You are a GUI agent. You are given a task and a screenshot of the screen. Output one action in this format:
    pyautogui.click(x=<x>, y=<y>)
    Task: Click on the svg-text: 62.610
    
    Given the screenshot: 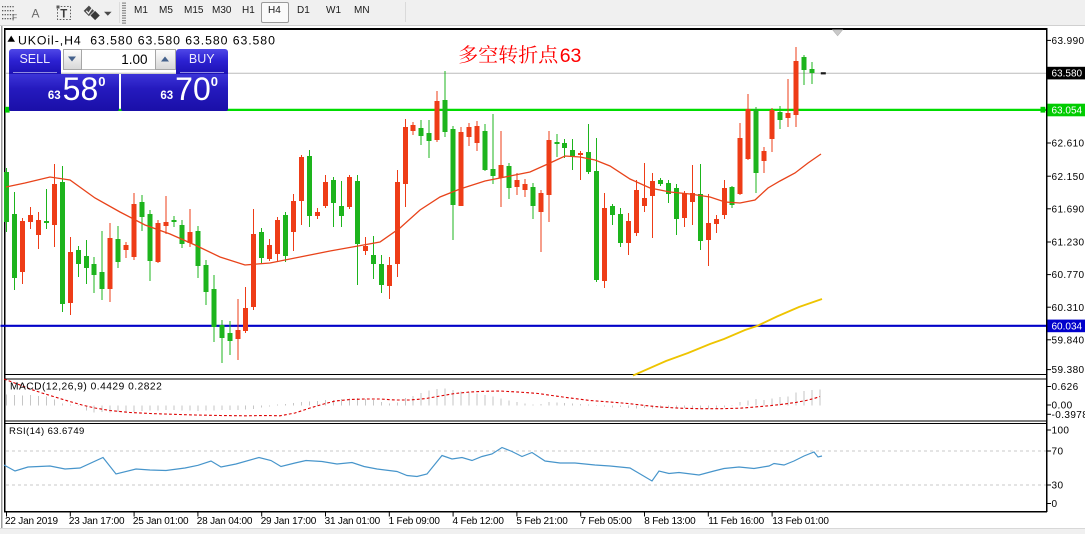 What is the action you would take?
    pyautogui.click(x=1068, y=144)
    